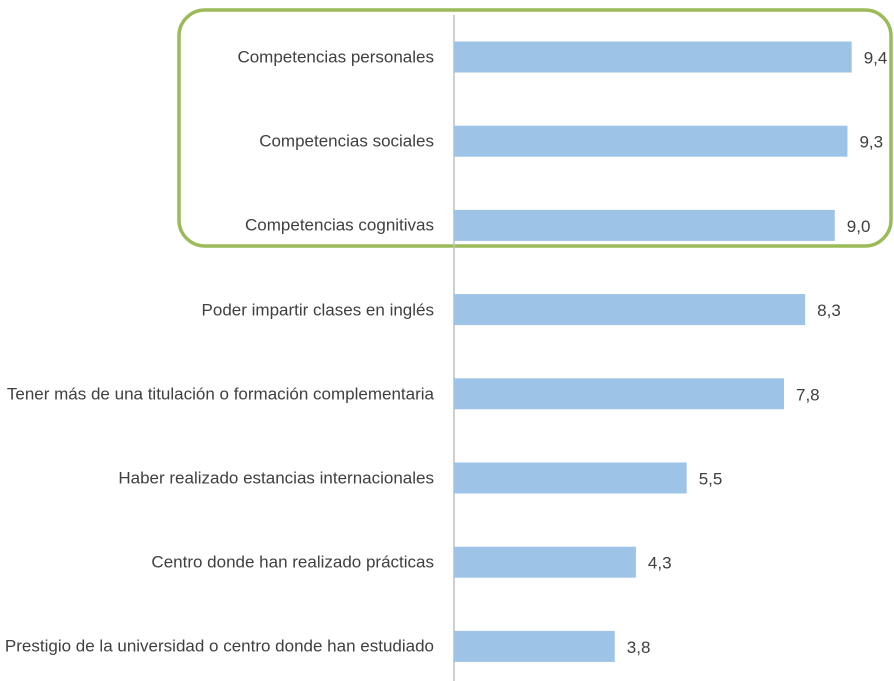 The image size is (894, 681). What do you see at coordinates (639, 647) in the screenshot?
I see `value-label: 3,8` at bounding box center [639, 647].